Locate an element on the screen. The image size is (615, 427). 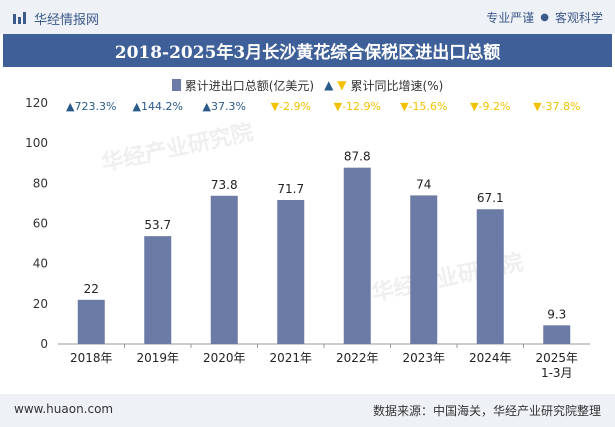
y-tick-label: 80 is located at coordinates (40, 183).